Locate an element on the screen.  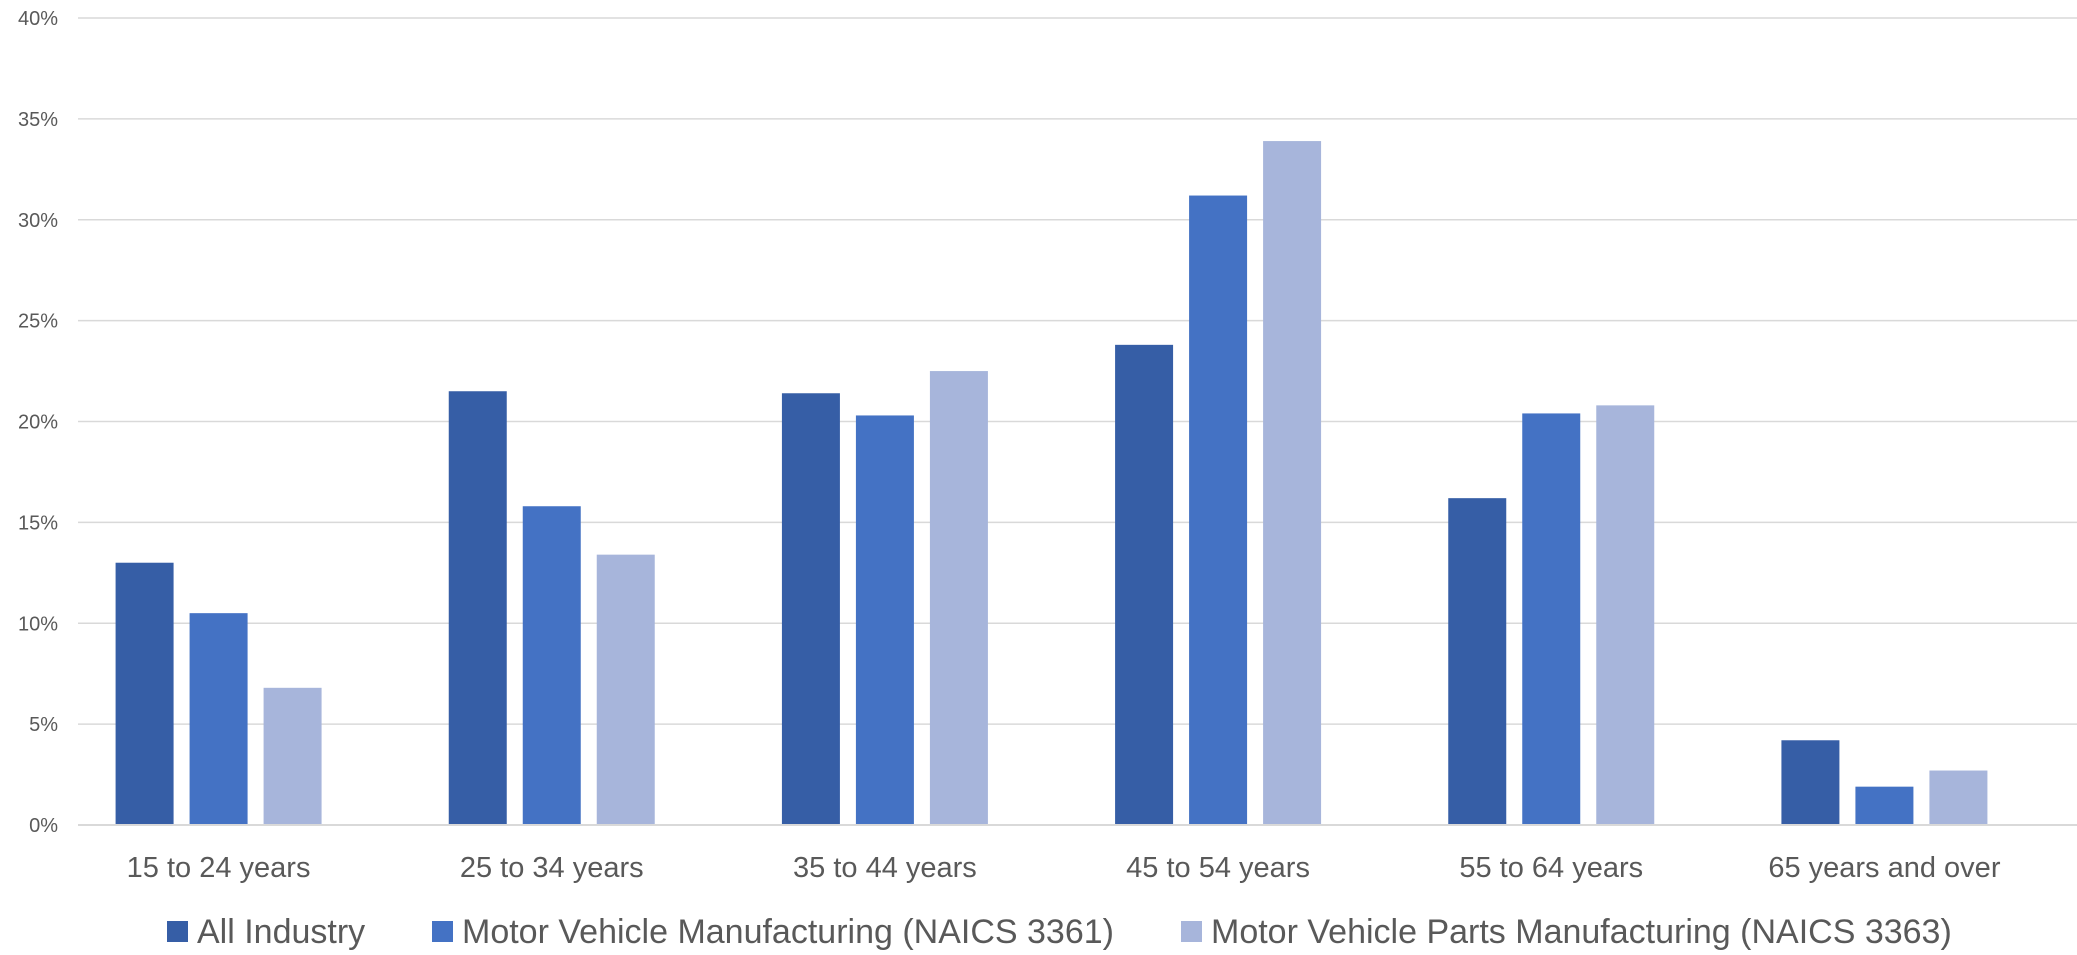
x-tick-label: 65 years and over is located at coordinates (1884, 868).